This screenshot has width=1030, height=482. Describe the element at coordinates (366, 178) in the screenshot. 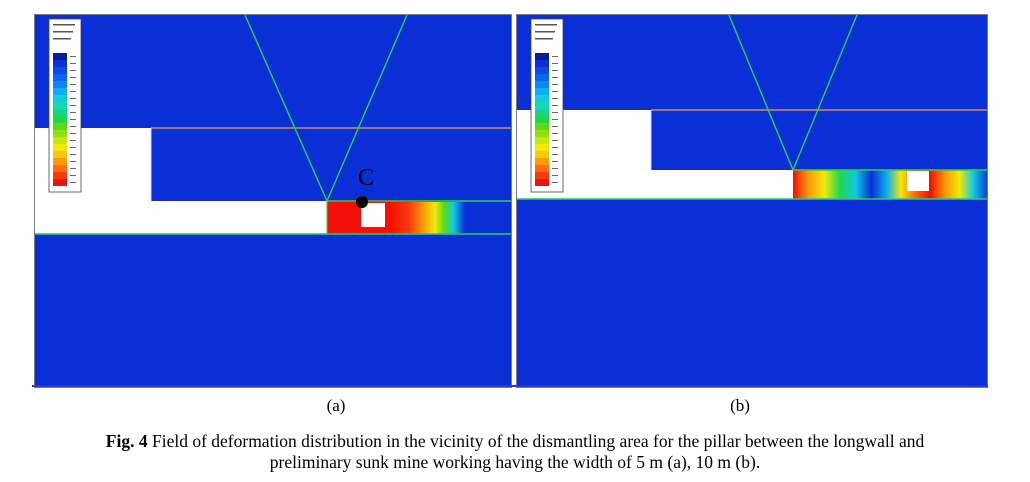

I see `point-c-label: C` at that location.